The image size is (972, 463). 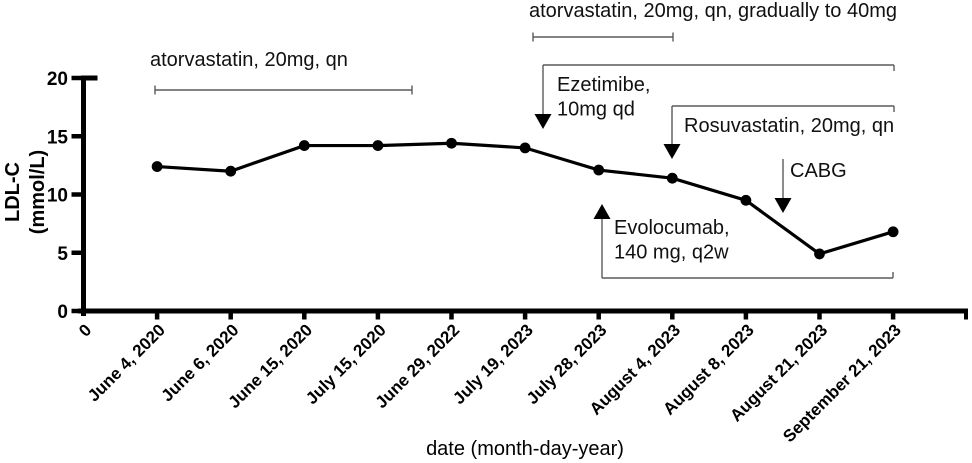 I want to click on annotation-evolocumab-arrow-up-icon, so click(x=602, y=211).